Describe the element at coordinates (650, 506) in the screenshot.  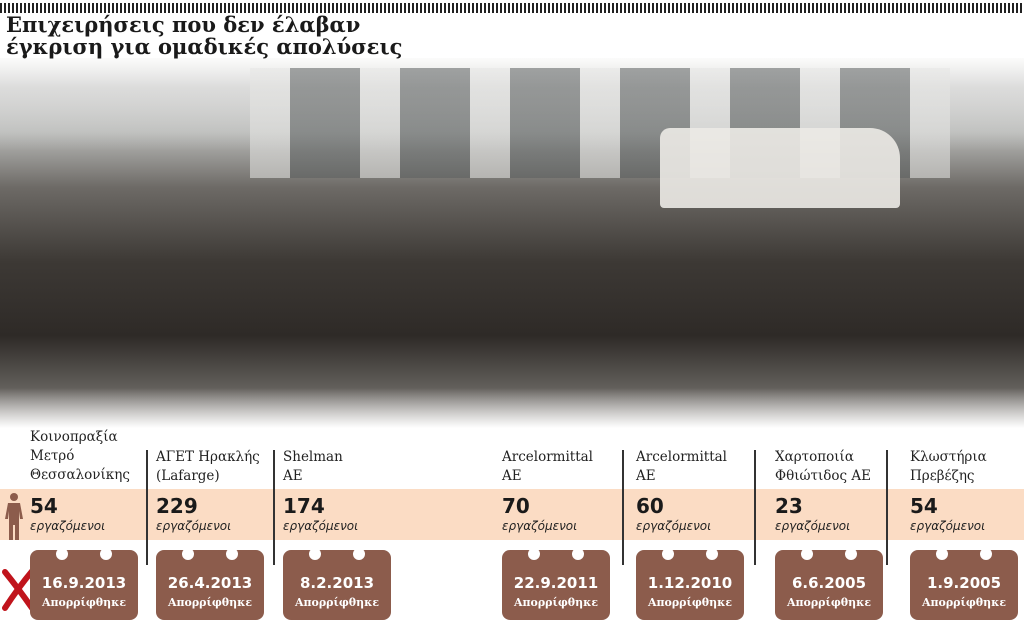
I see `worker-count: 60` at that location.